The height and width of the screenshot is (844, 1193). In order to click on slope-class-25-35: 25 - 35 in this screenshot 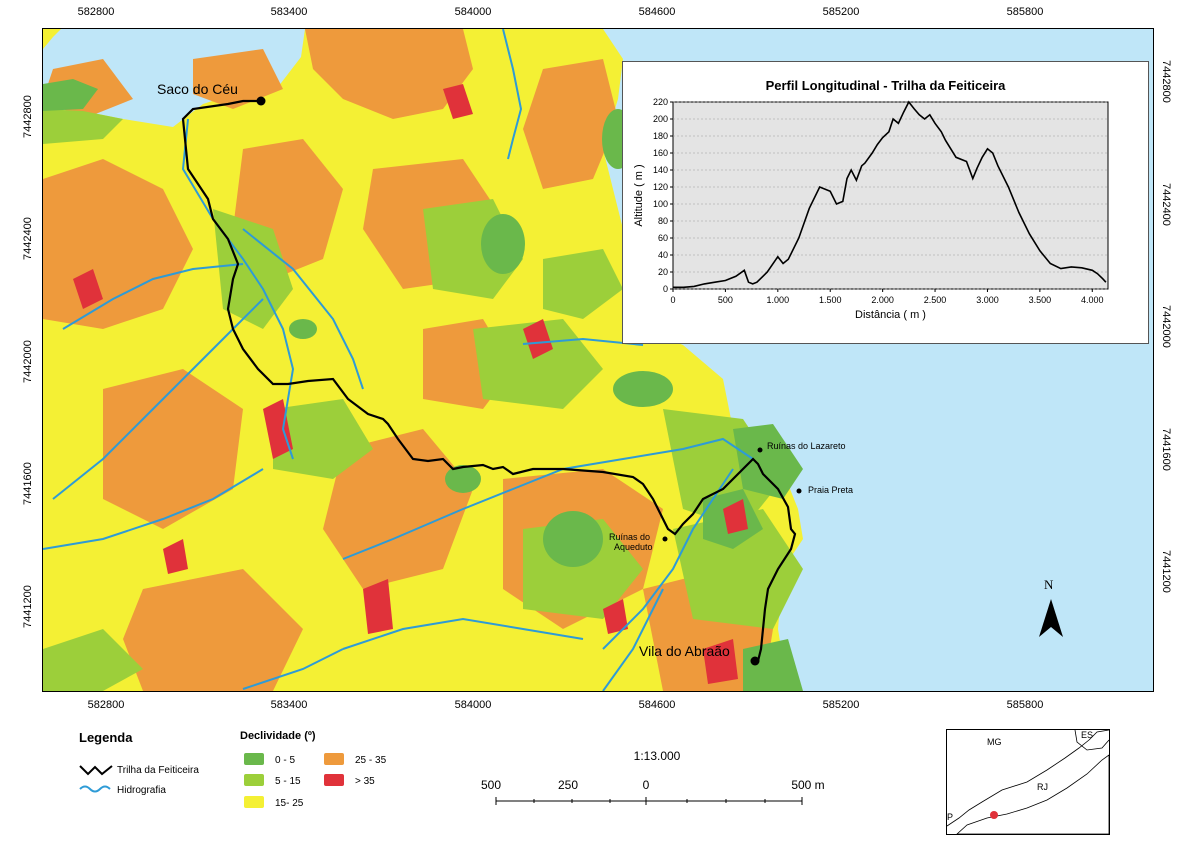, I will do `click(371, 760)`.